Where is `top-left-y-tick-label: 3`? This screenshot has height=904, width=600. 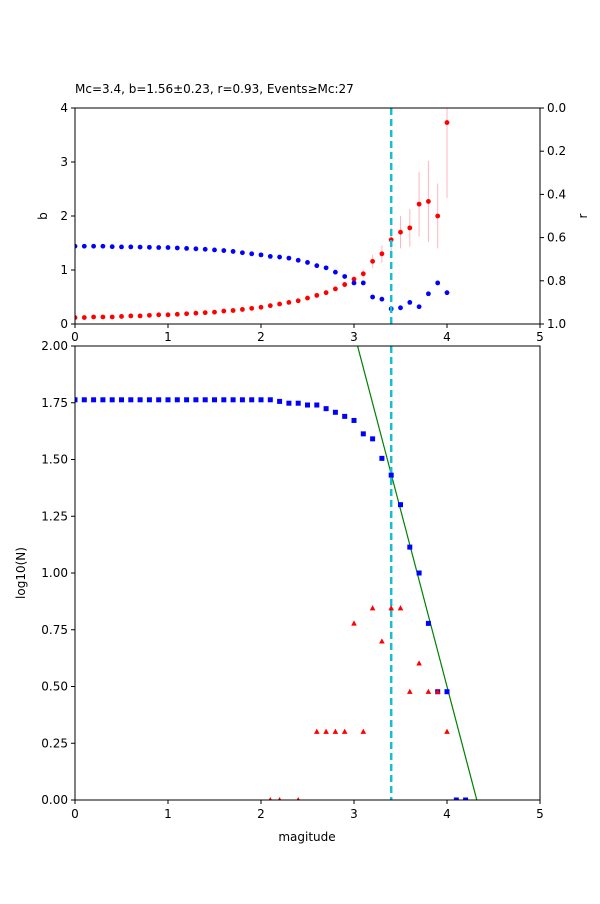 top-left-y-tick-label: 3 is located at coordinates (64, 162).